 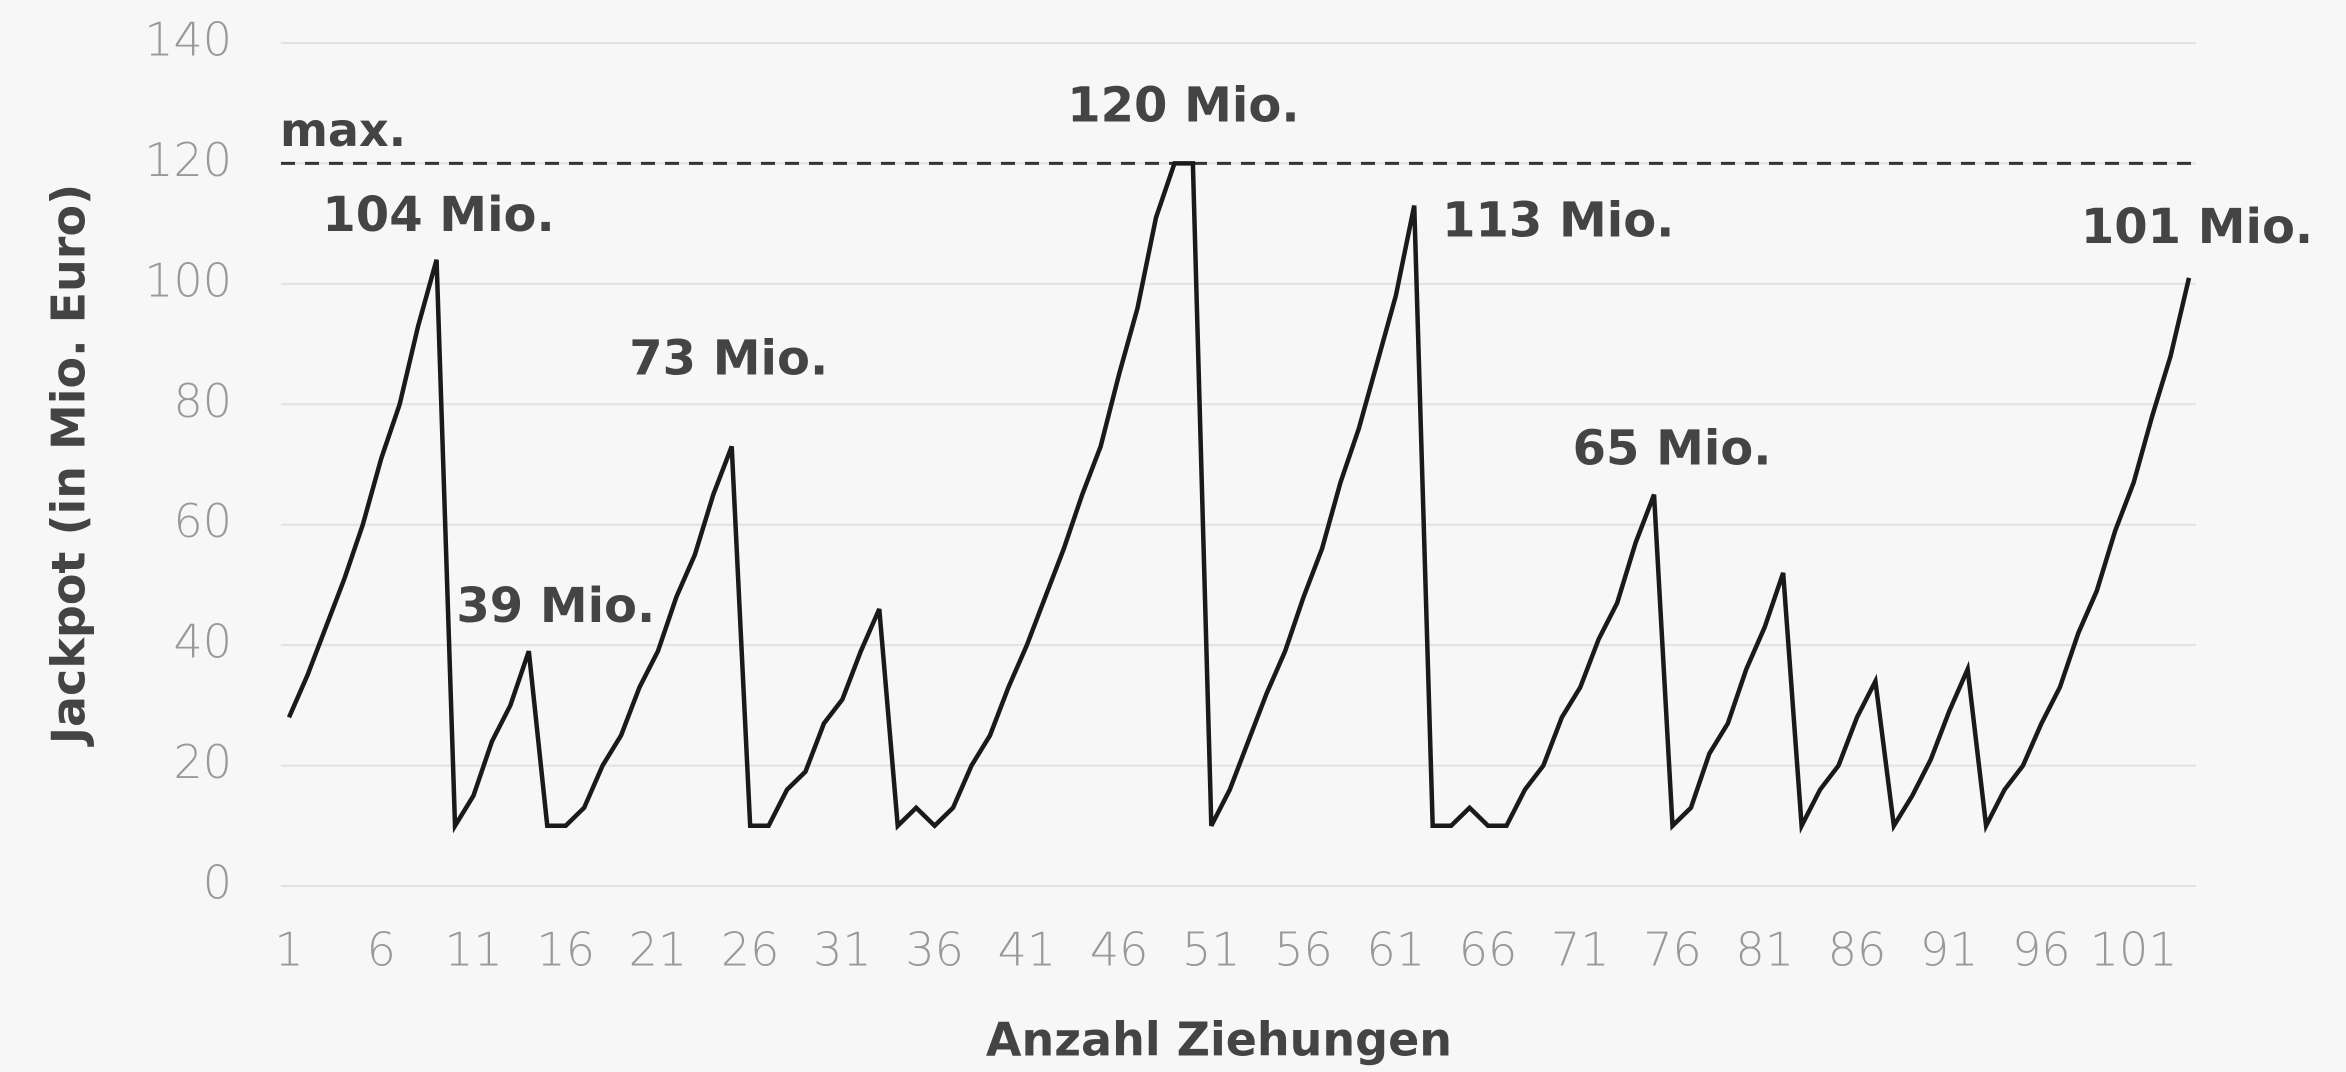 What do you see at coordinates (1119, 950) in the screenshot?
I see `x-tick-label: 46` at bounding box center [1119, 950].